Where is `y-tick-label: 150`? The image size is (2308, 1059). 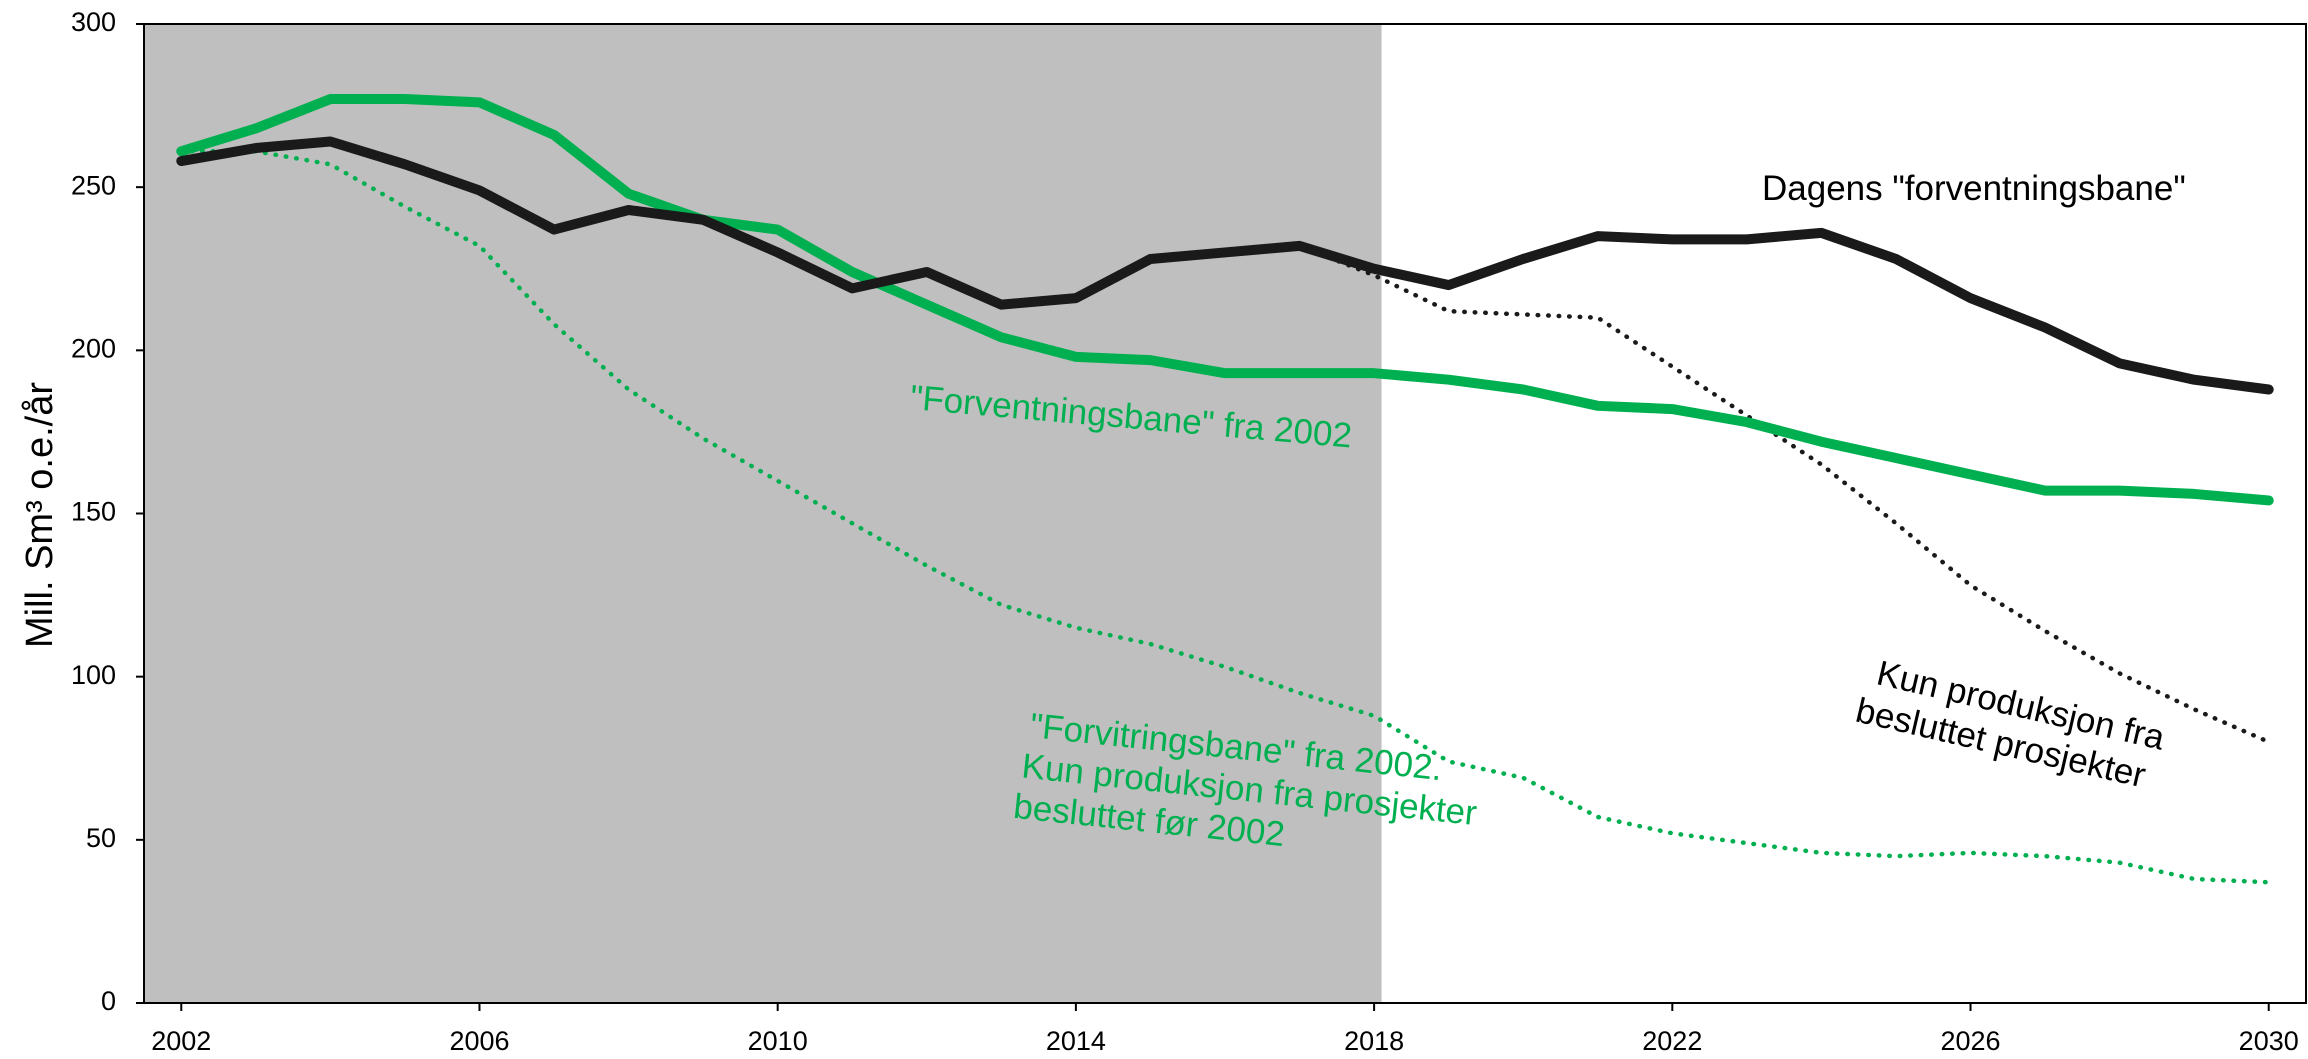
y-tick-label: 150 is located at coordinates (93, 512).